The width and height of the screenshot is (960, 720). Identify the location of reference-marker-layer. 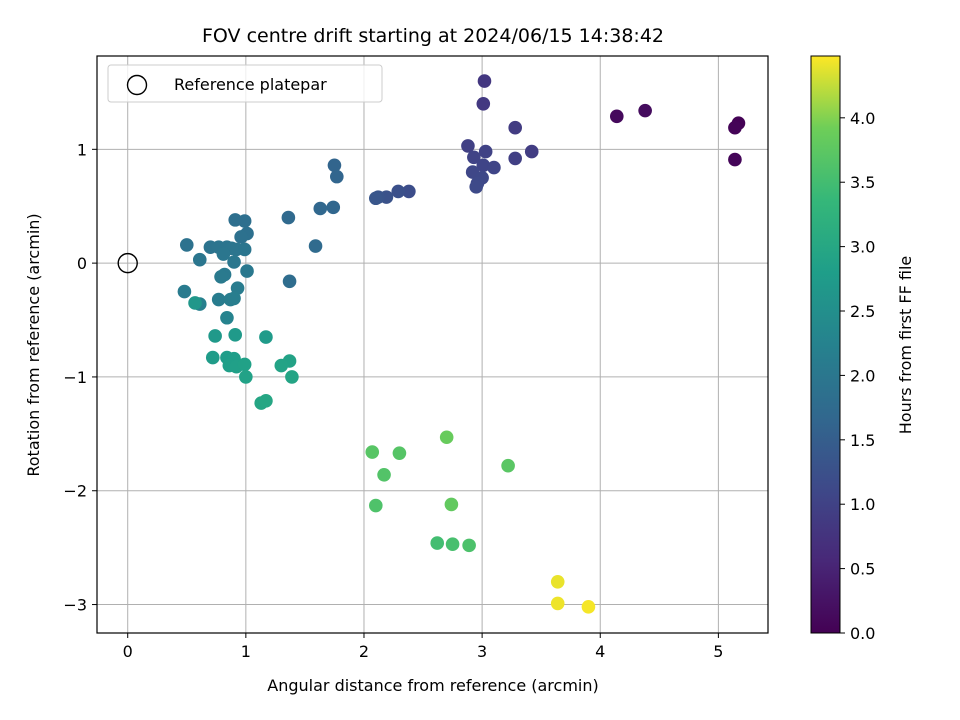
(127, 263).